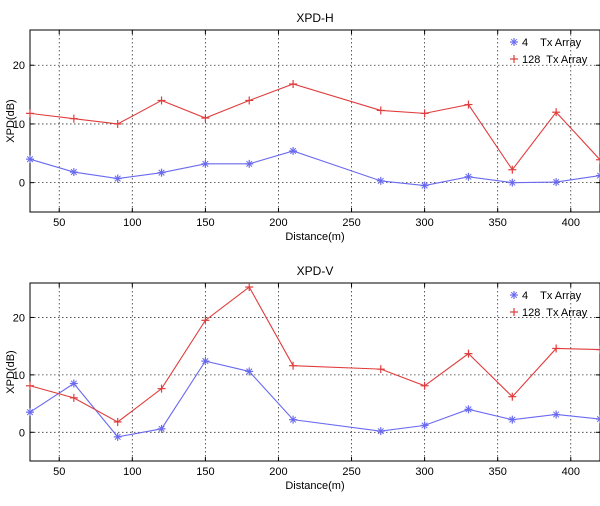 This screenshot has width=600, height=506. What do you see at coordinates (315, 271) in the screenshot?
I see `chart-title: XPD-V` at bounding box center [315, 271].